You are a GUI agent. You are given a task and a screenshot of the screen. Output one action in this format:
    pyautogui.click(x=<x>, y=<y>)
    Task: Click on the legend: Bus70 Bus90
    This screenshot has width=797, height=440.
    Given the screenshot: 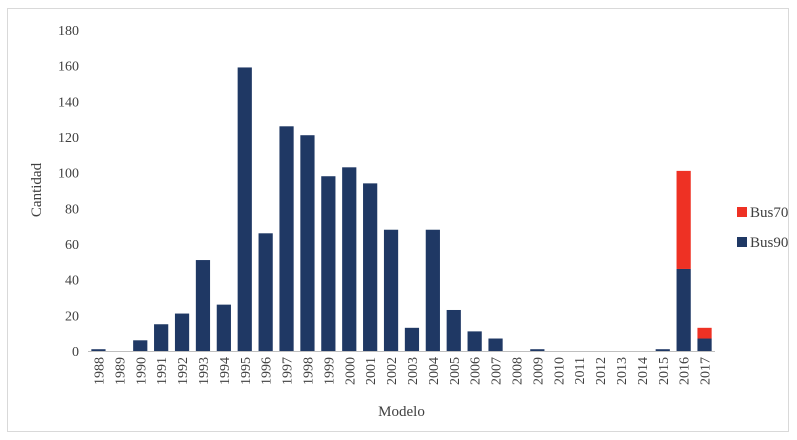 What is the action you would take?
    pyautogui.click(x=762, y=228)
    